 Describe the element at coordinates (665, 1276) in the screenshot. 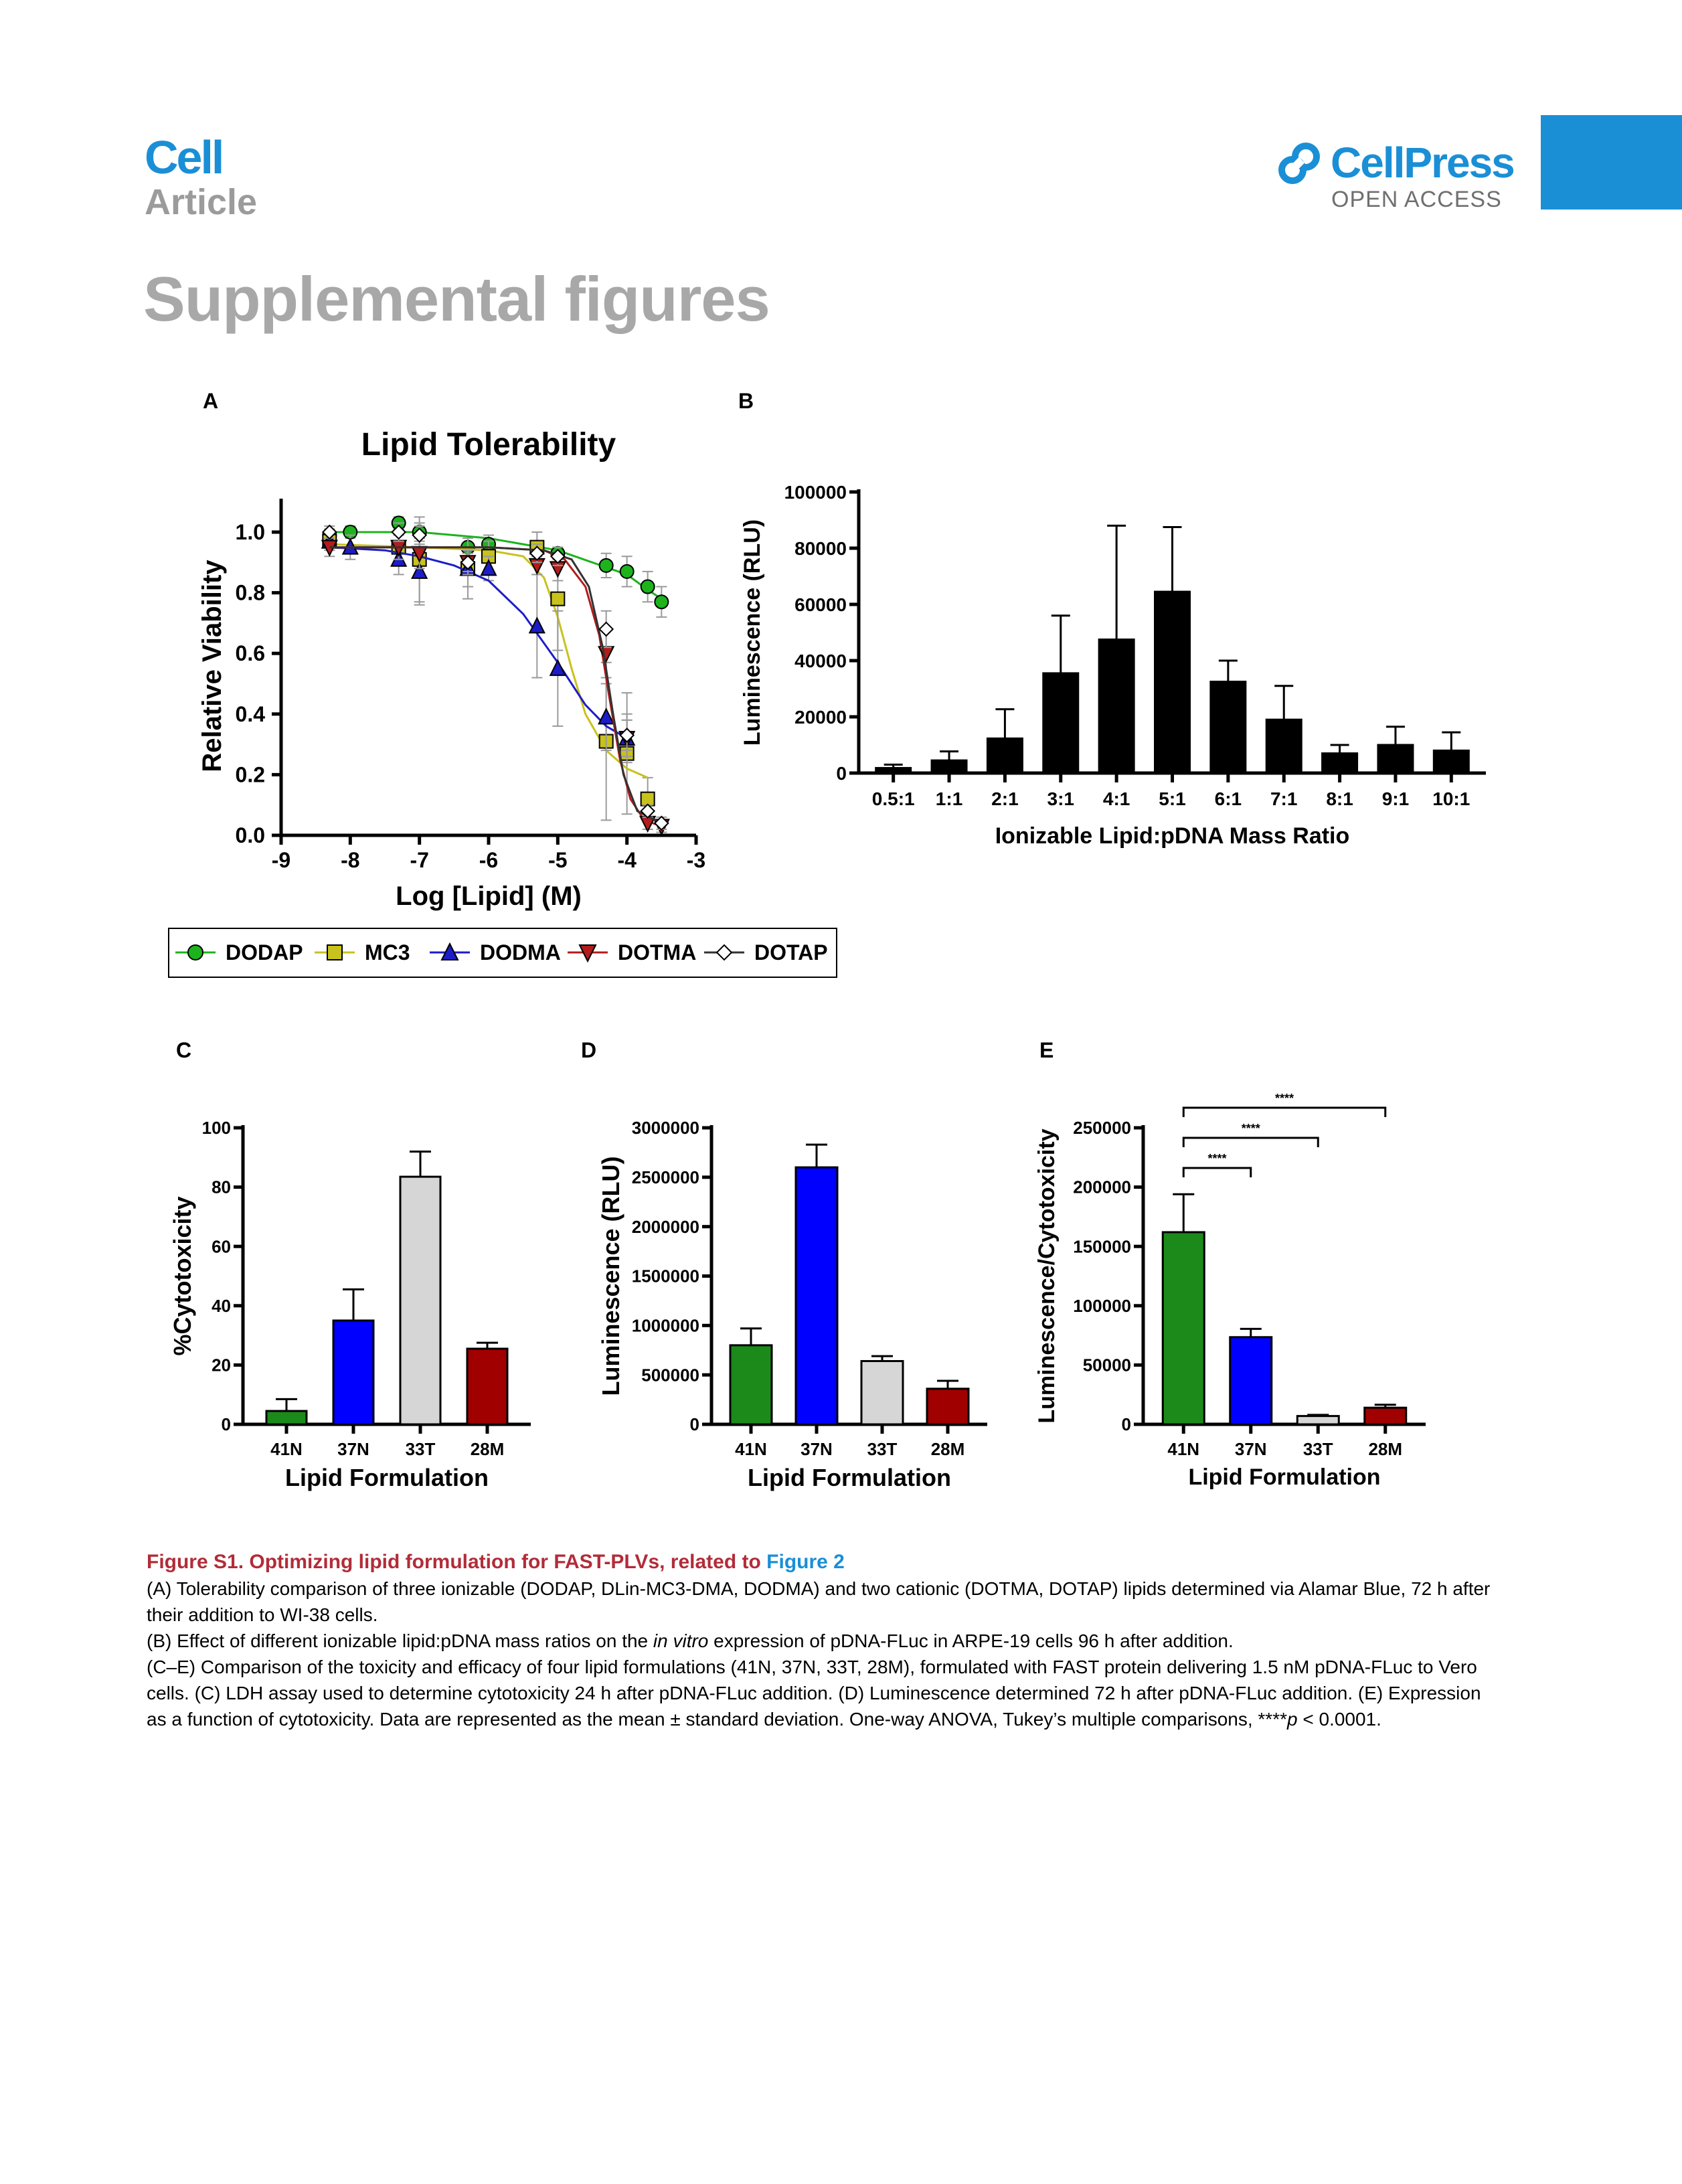

I see `y-tick-label: 1500000` at that location.